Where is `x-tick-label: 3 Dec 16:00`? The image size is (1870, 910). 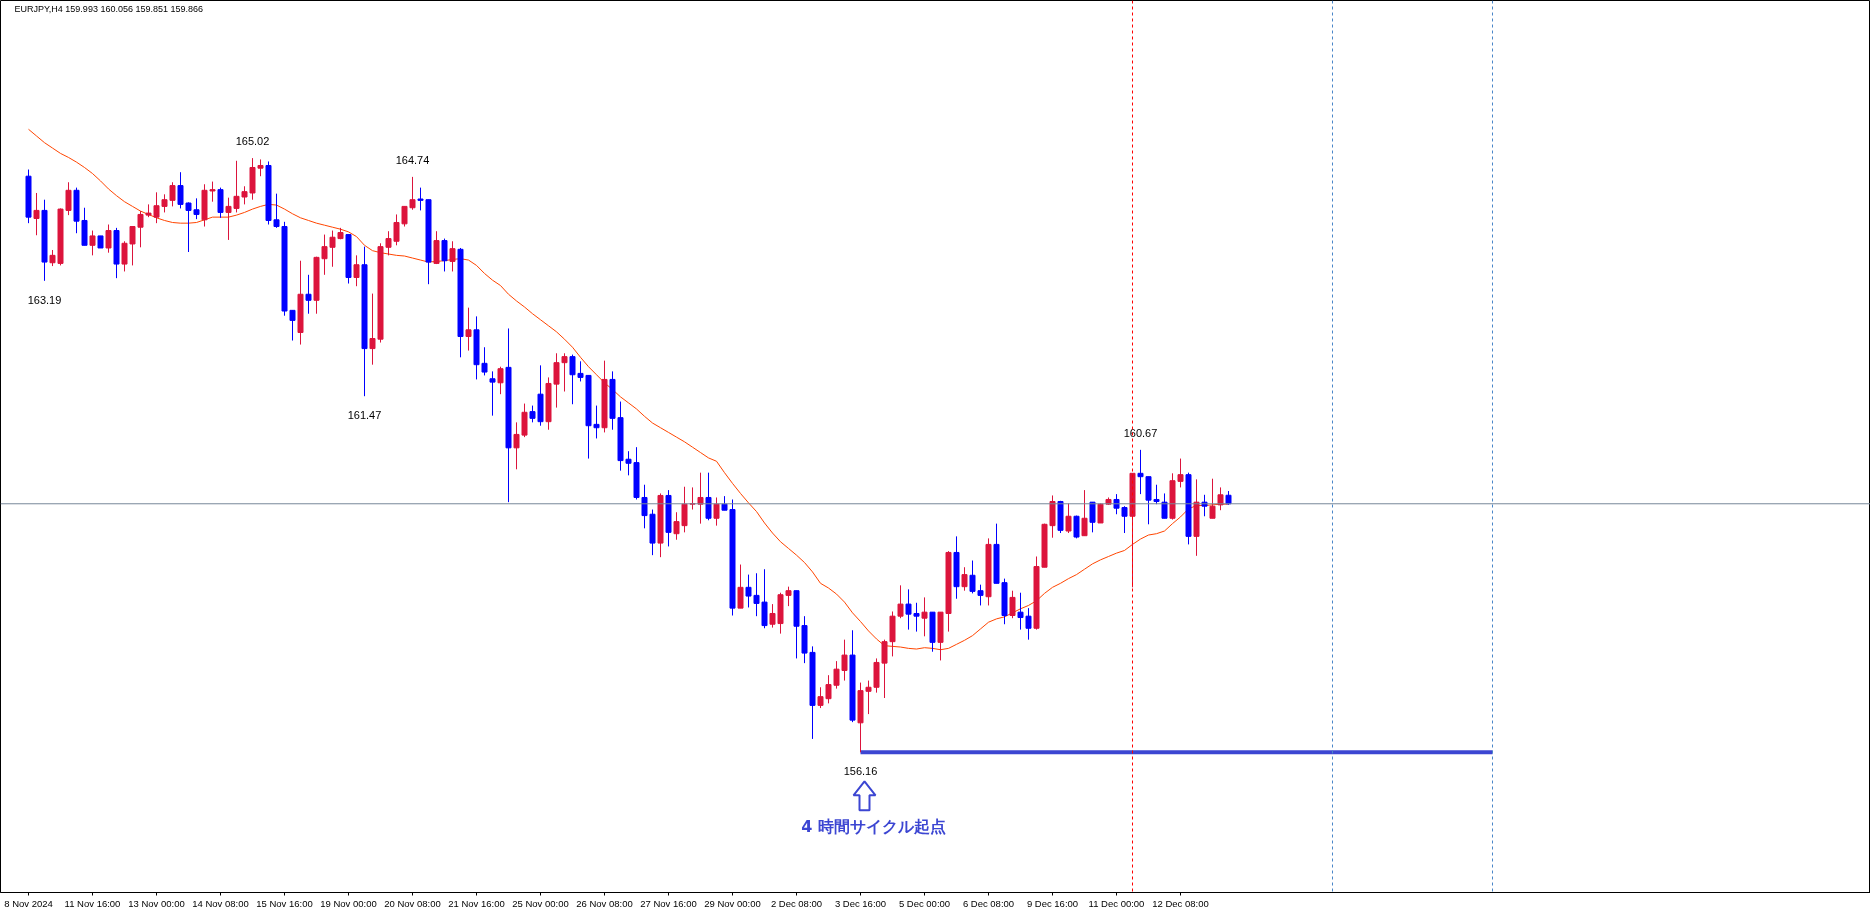 x-tick-label: 3 Dec 16:00 is located at coordinates (860, 903).